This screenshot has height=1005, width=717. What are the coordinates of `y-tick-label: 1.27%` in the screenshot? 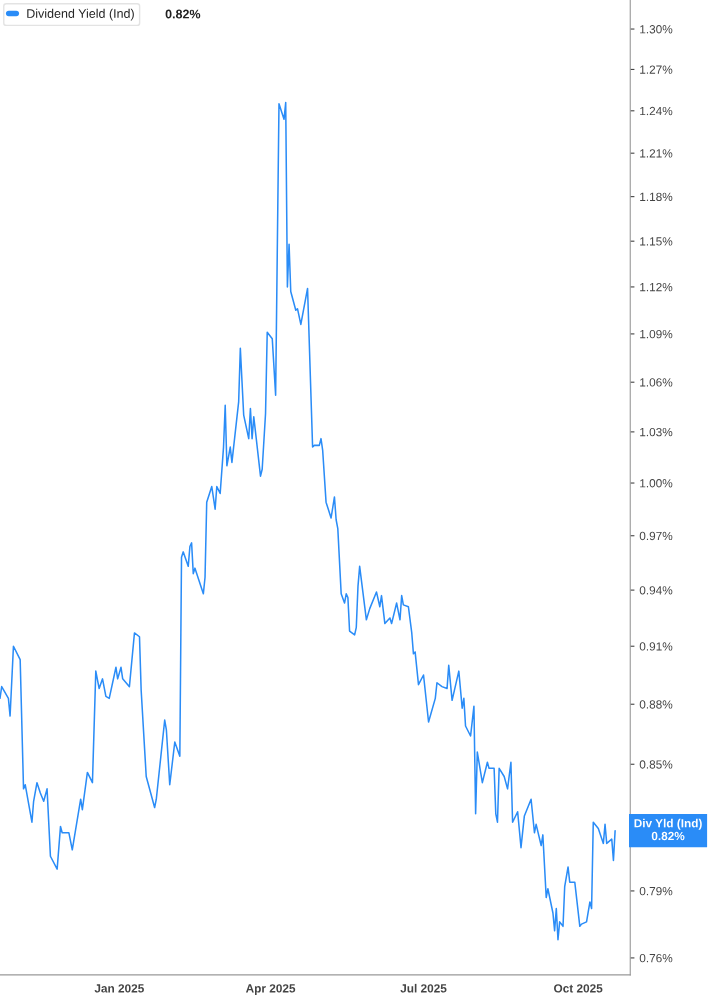 It's located at (656, 69).